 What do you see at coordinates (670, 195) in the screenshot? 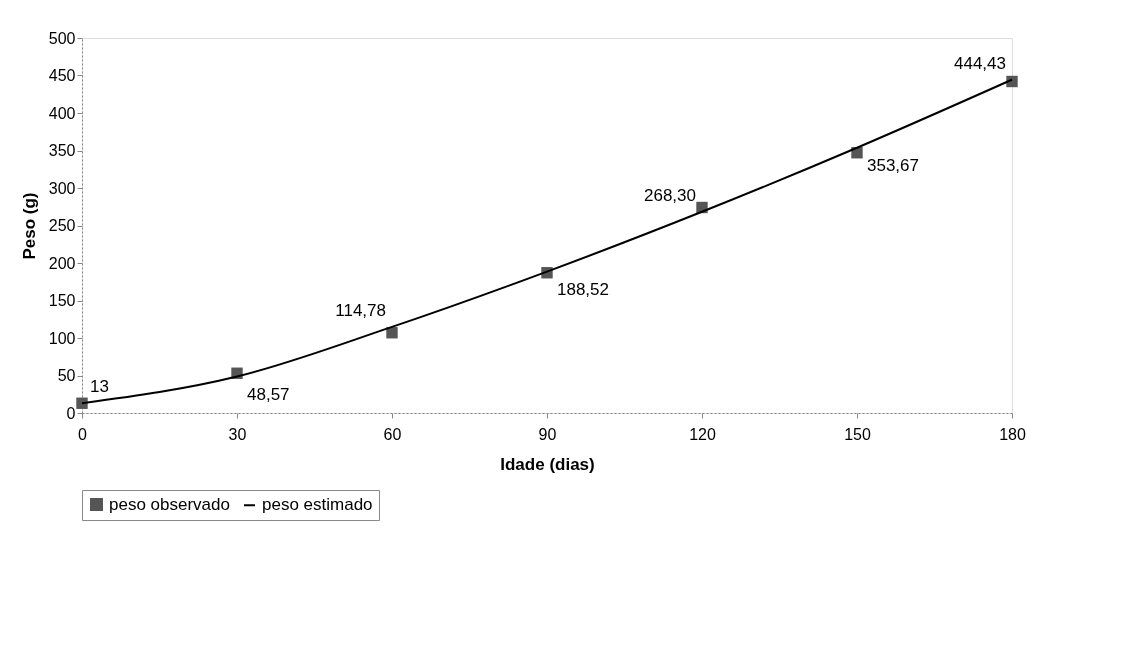
I see `data-label: 268,30` at bounding box center [670, 195].